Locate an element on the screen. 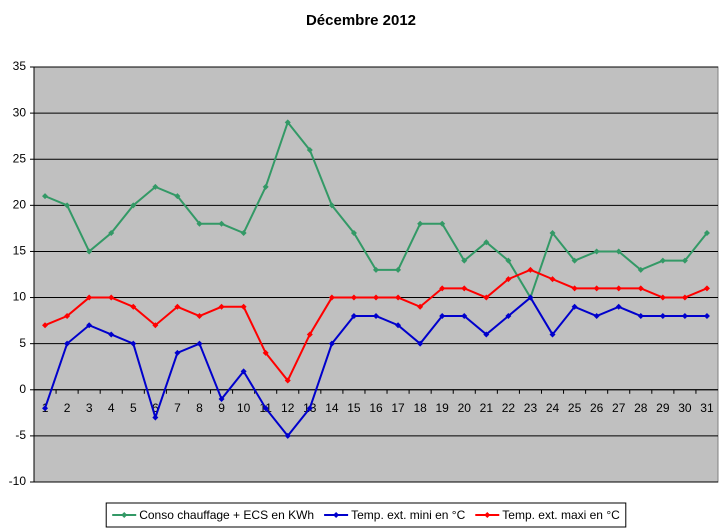 This screenshot has height=532, width=725. x-tick-label: 26 is located at coordinates (597, 408).